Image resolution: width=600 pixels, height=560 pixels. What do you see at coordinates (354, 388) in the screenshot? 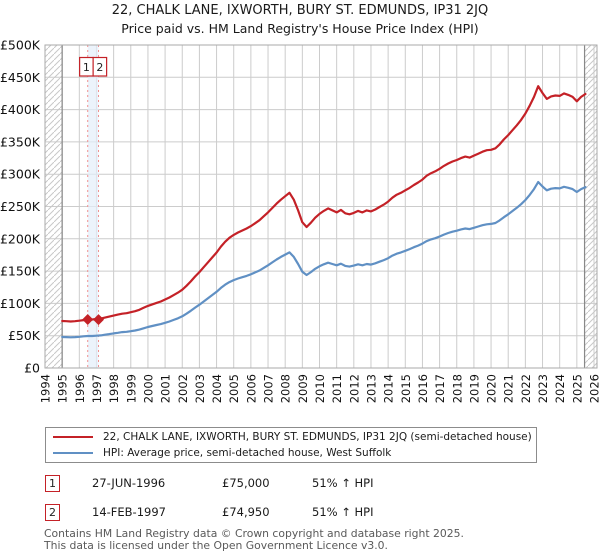
I see `x-tick-label: 2012` at bounding box center [354, 388].